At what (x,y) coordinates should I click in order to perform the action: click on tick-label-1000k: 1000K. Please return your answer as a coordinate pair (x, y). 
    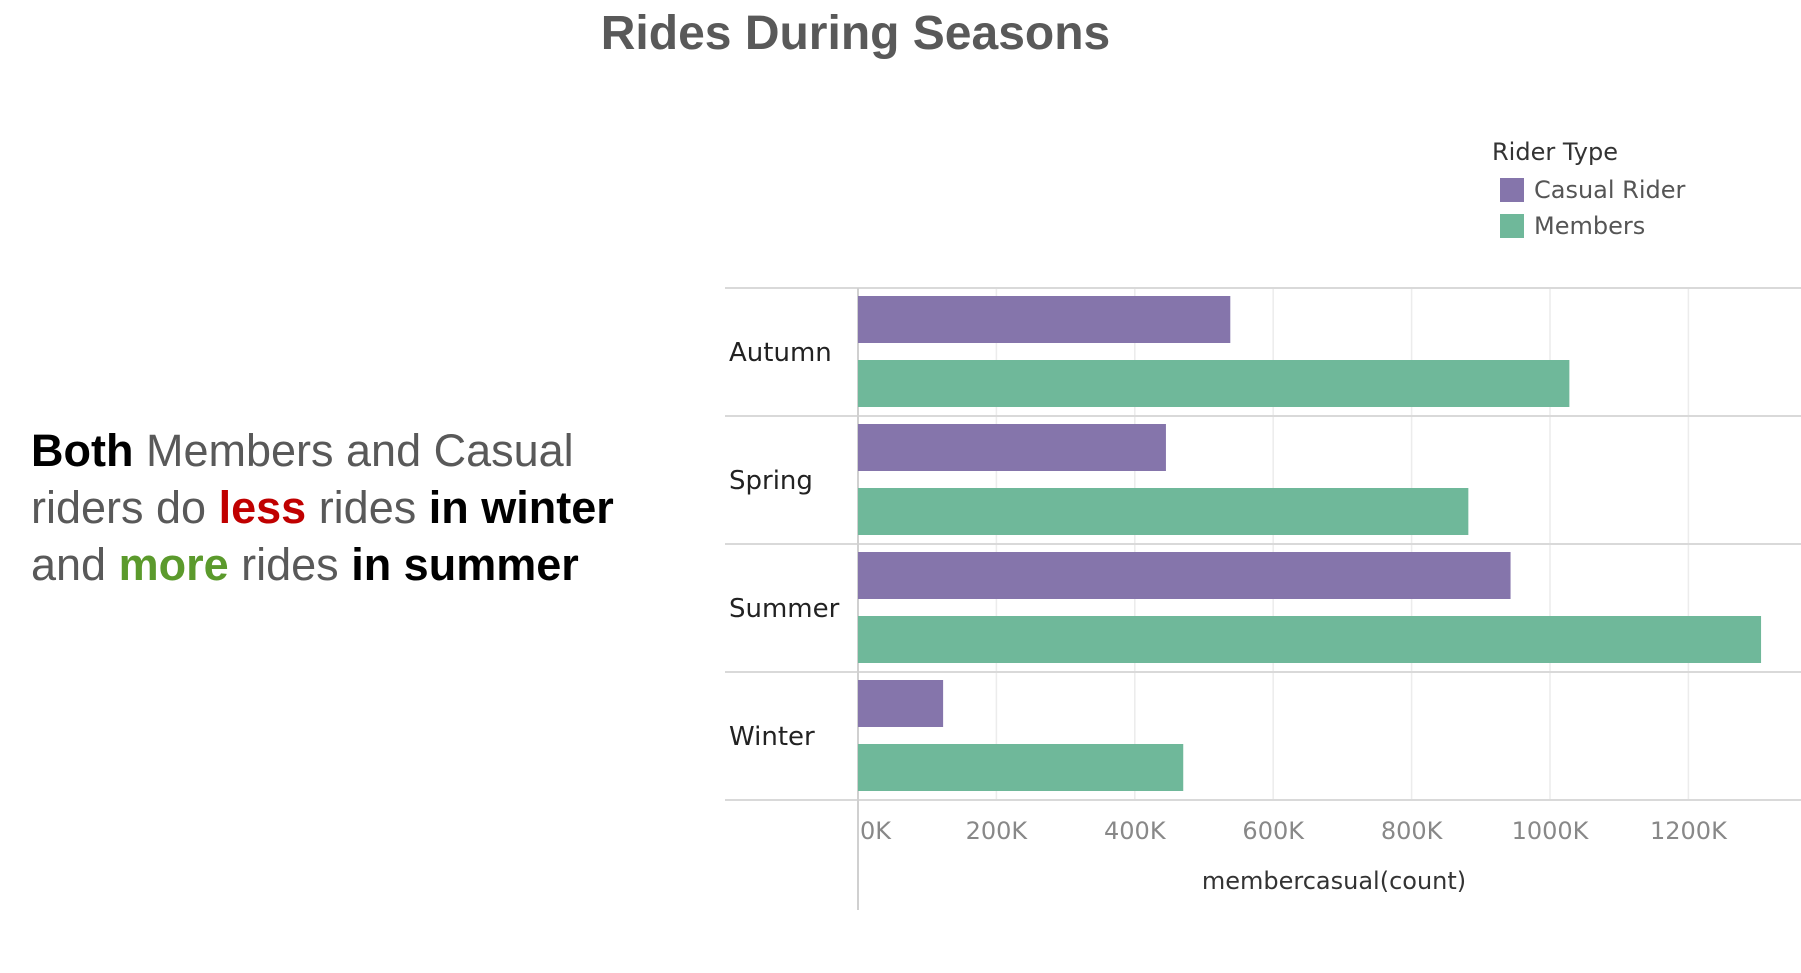
    Looking at the image, I should click on (1551, 831).